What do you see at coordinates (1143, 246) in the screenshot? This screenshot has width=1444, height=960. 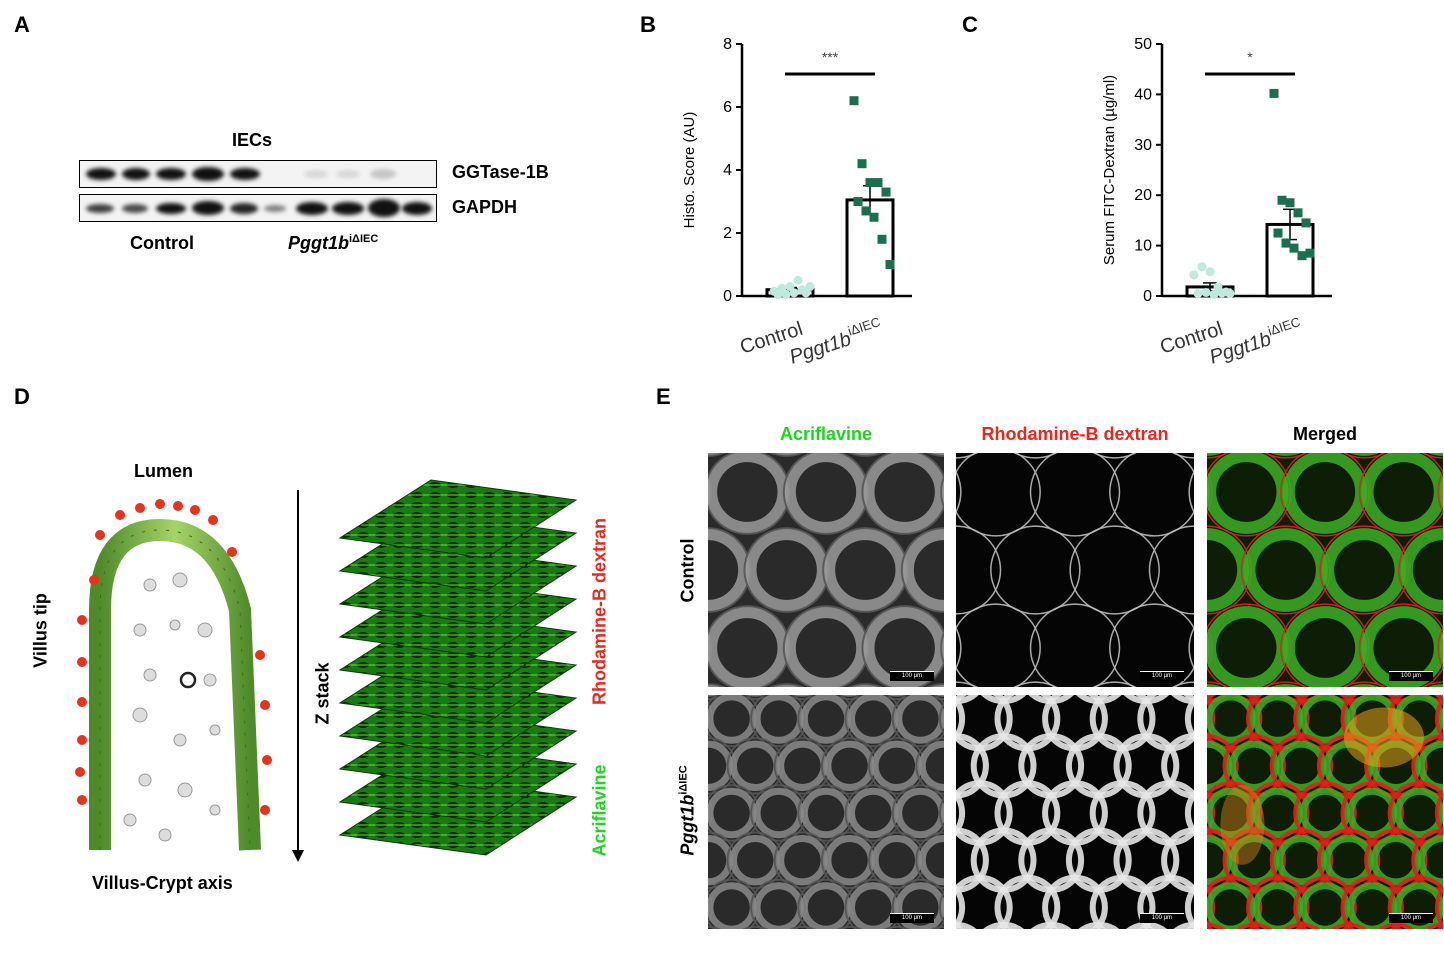 I see `y-tick-label: 10` at bounding box center [1143, 246].